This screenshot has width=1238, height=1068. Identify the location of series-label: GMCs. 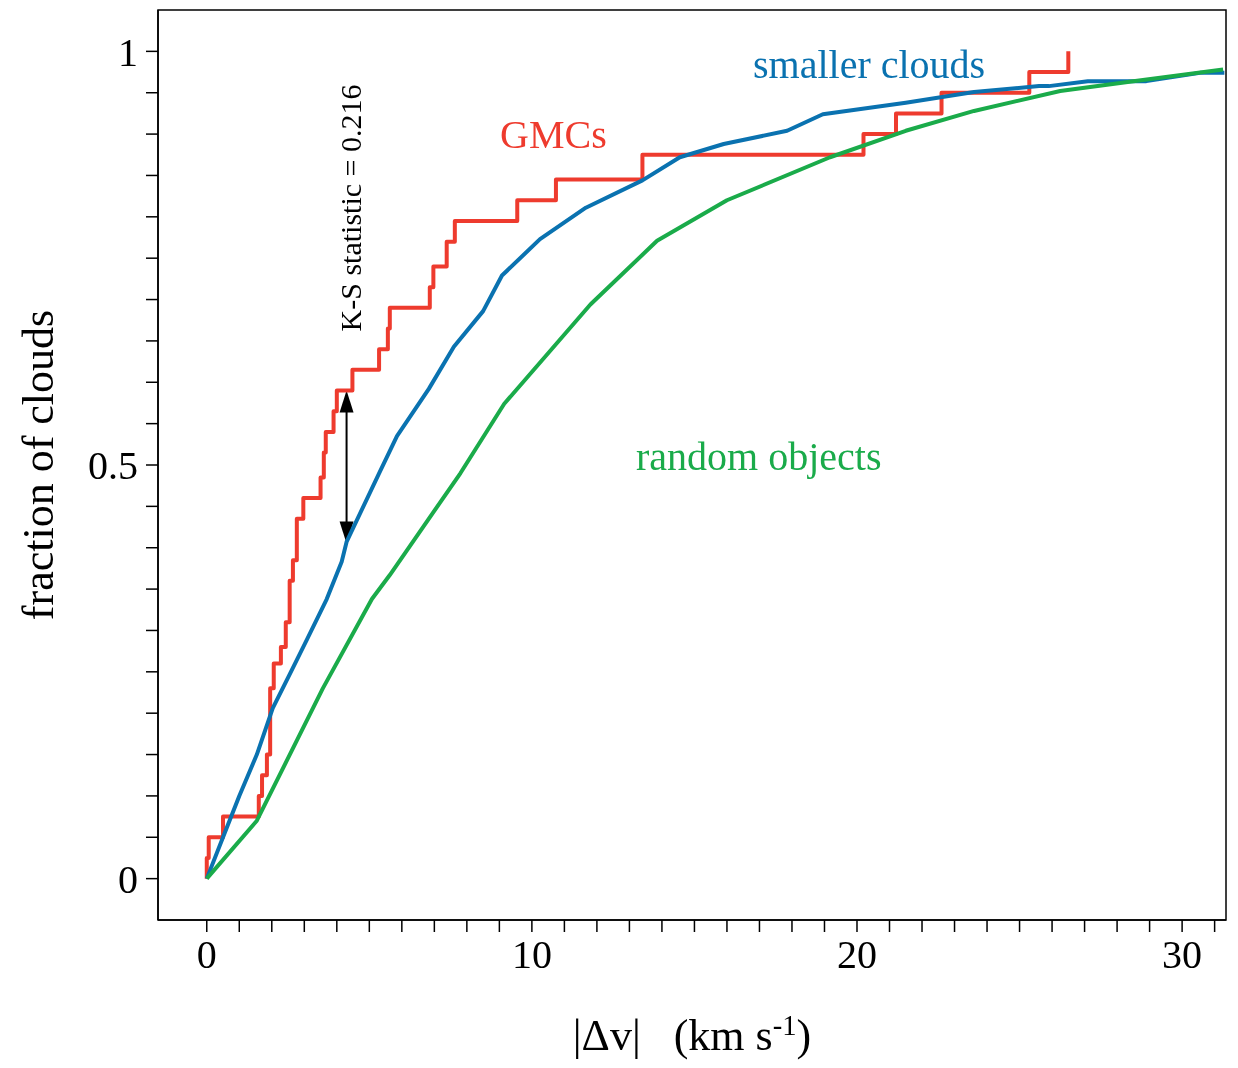
(553, 134).